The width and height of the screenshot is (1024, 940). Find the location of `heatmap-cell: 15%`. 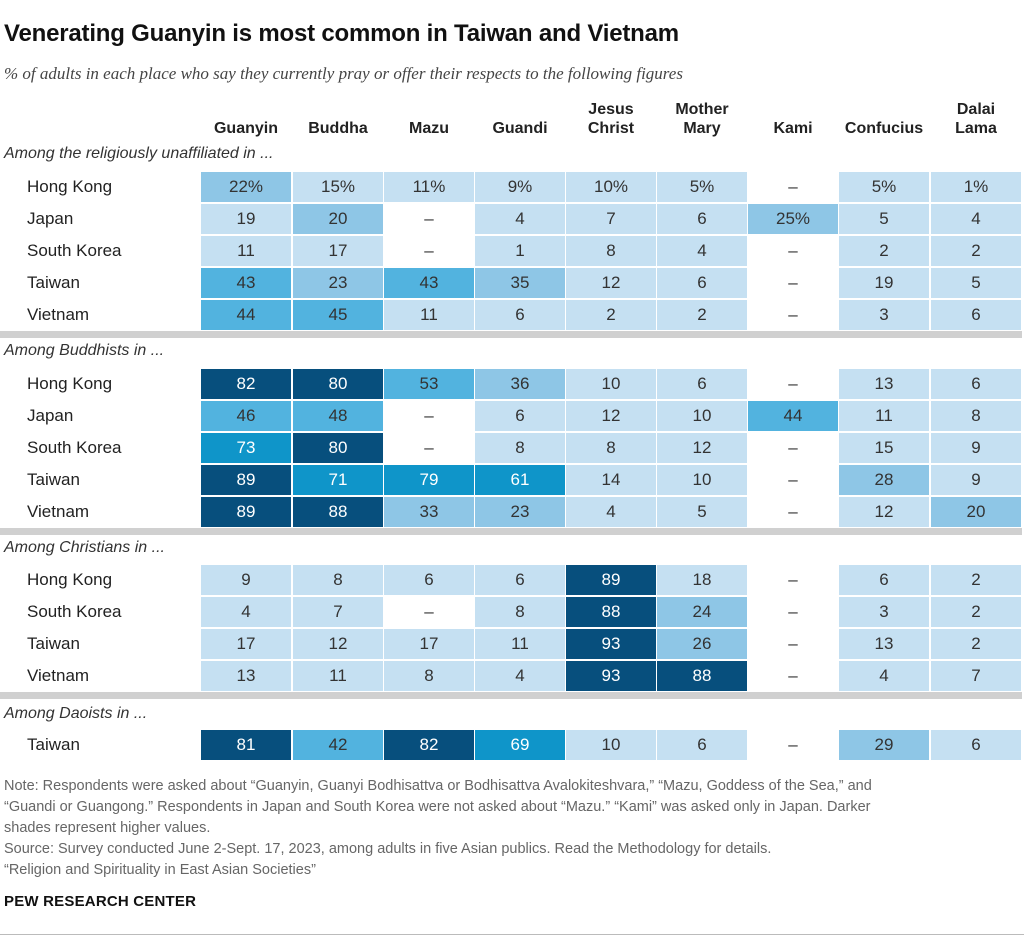

heatmap-cell: 15% is located at coordinates (338, 187).